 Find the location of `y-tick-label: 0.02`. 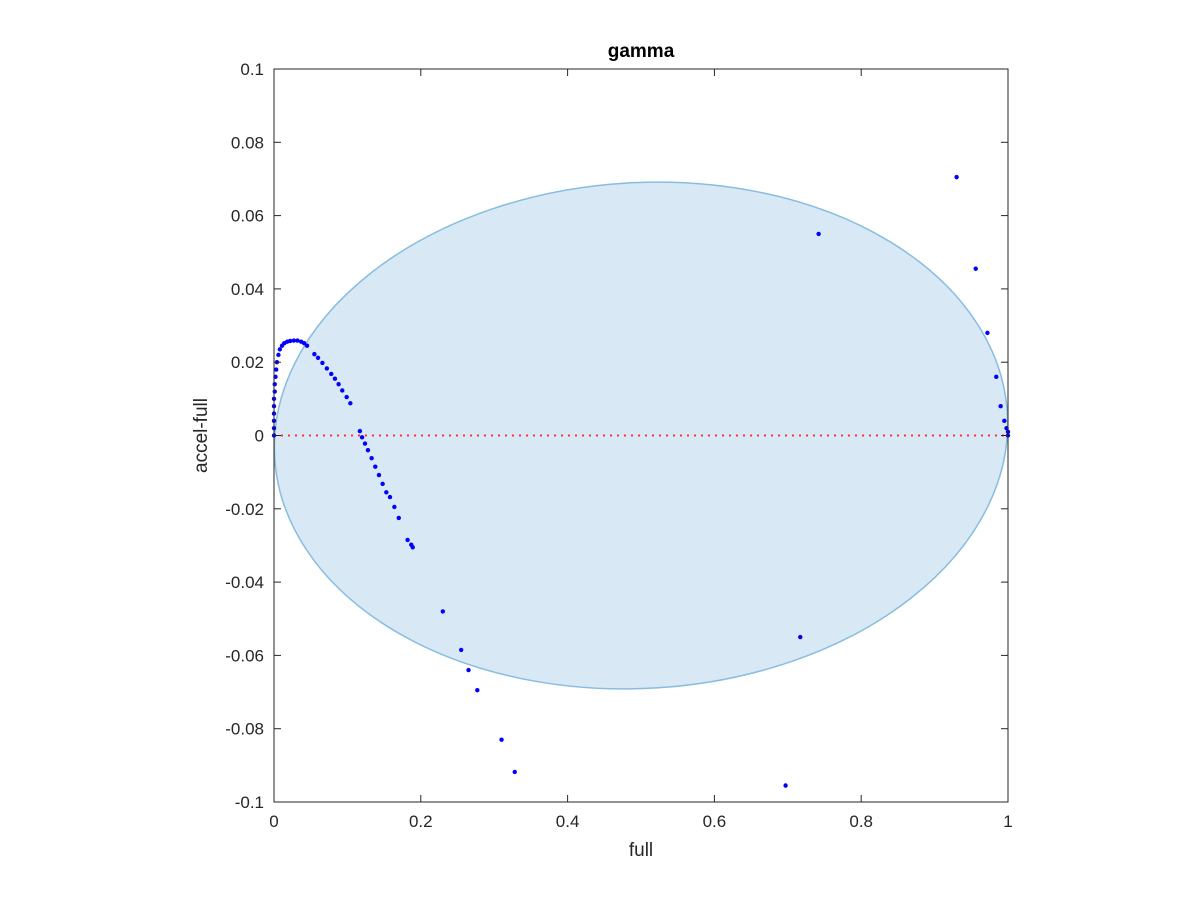

y-tick-label: 0.02 is located at coordinates (247, 362).